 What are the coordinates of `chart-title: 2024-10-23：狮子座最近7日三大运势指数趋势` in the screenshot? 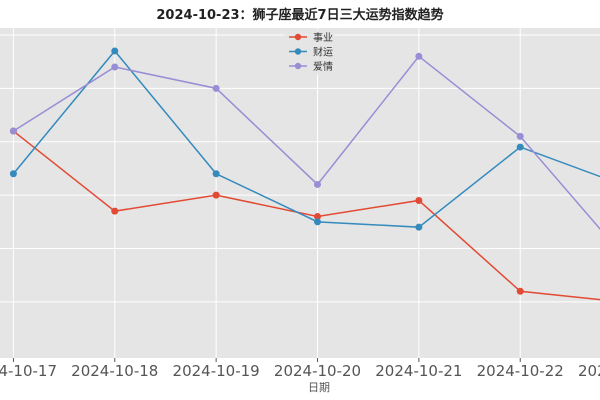 It's located at (299, 15).